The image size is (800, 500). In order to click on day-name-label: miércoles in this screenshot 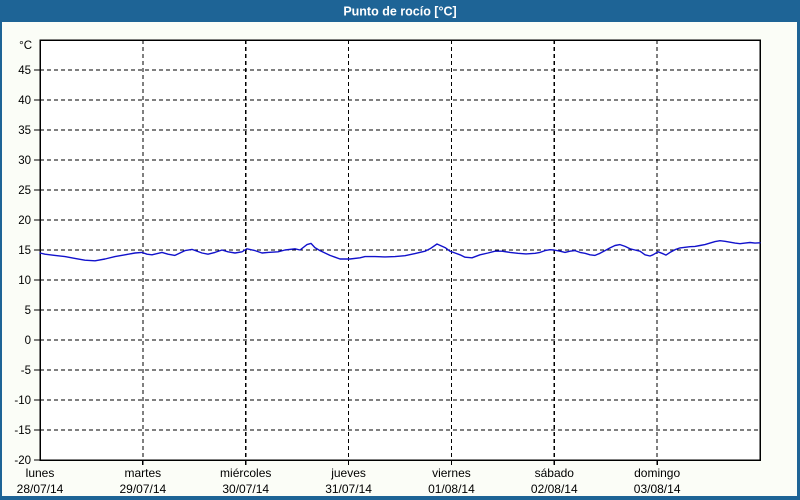, I will do `click(245, 473)`.